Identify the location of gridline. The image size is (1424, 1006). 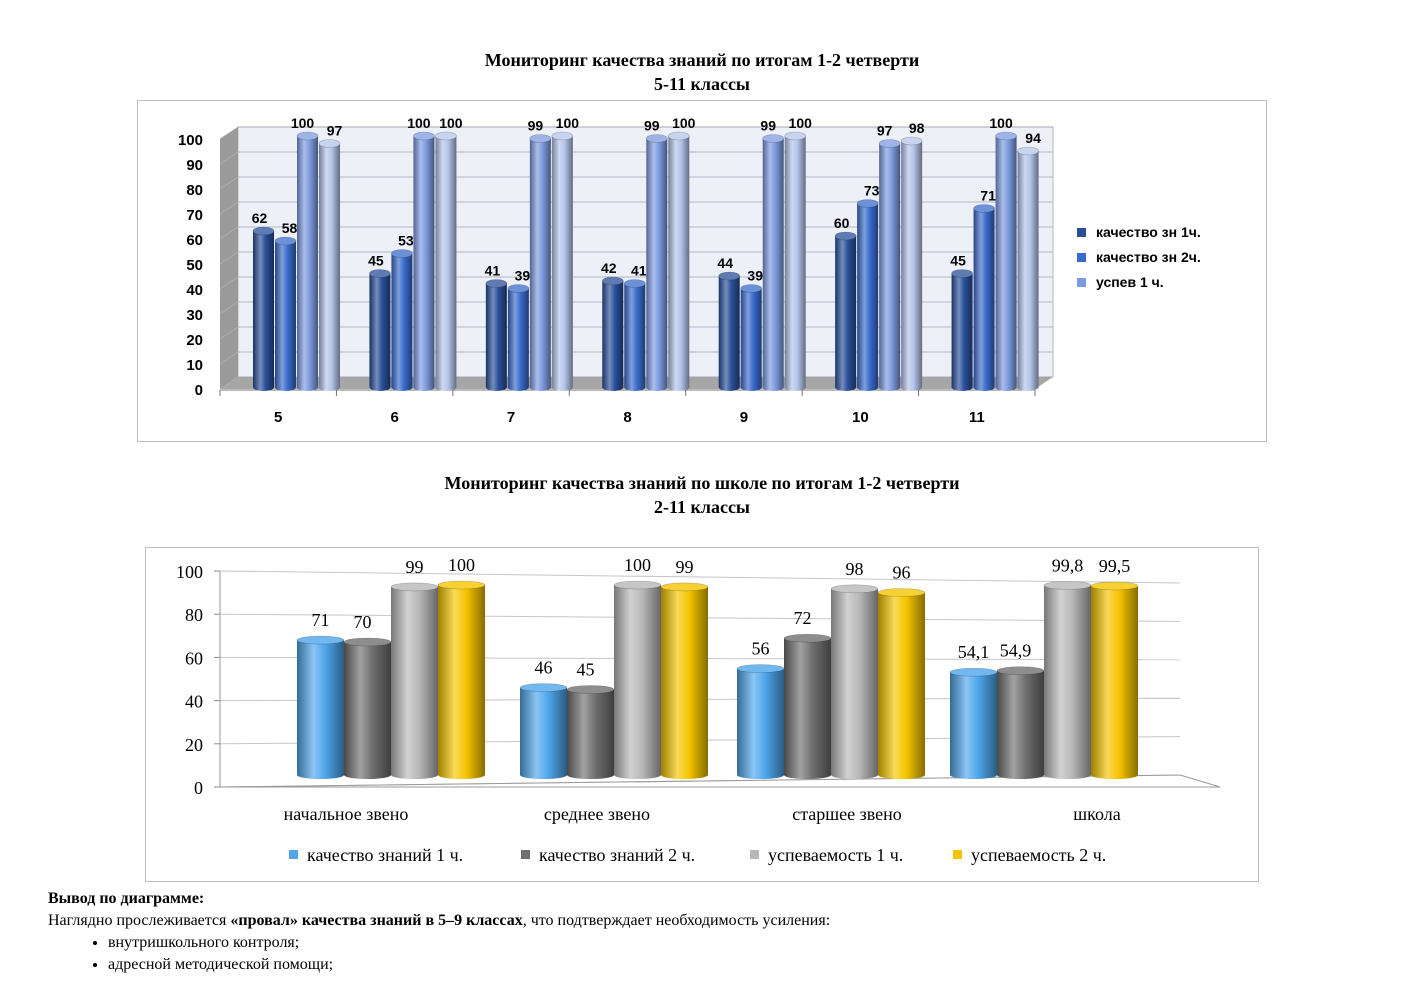
(700, 577).